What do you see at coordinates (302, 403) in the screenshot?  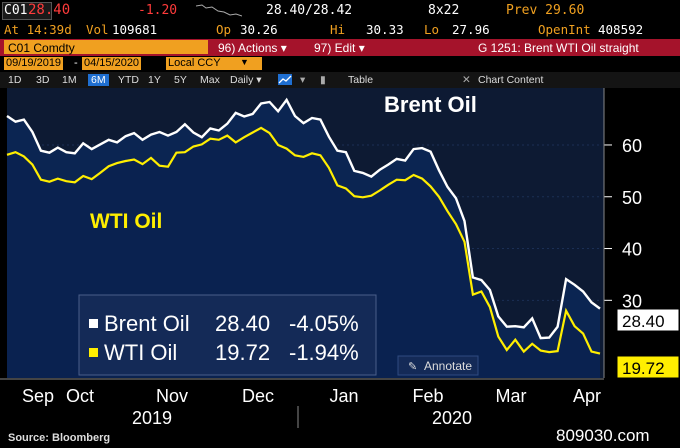 I see `x-axis: Sep Oct Nov Dec Jan Feb Mar Apr 2019 2020` at bounding box center [302, 403].